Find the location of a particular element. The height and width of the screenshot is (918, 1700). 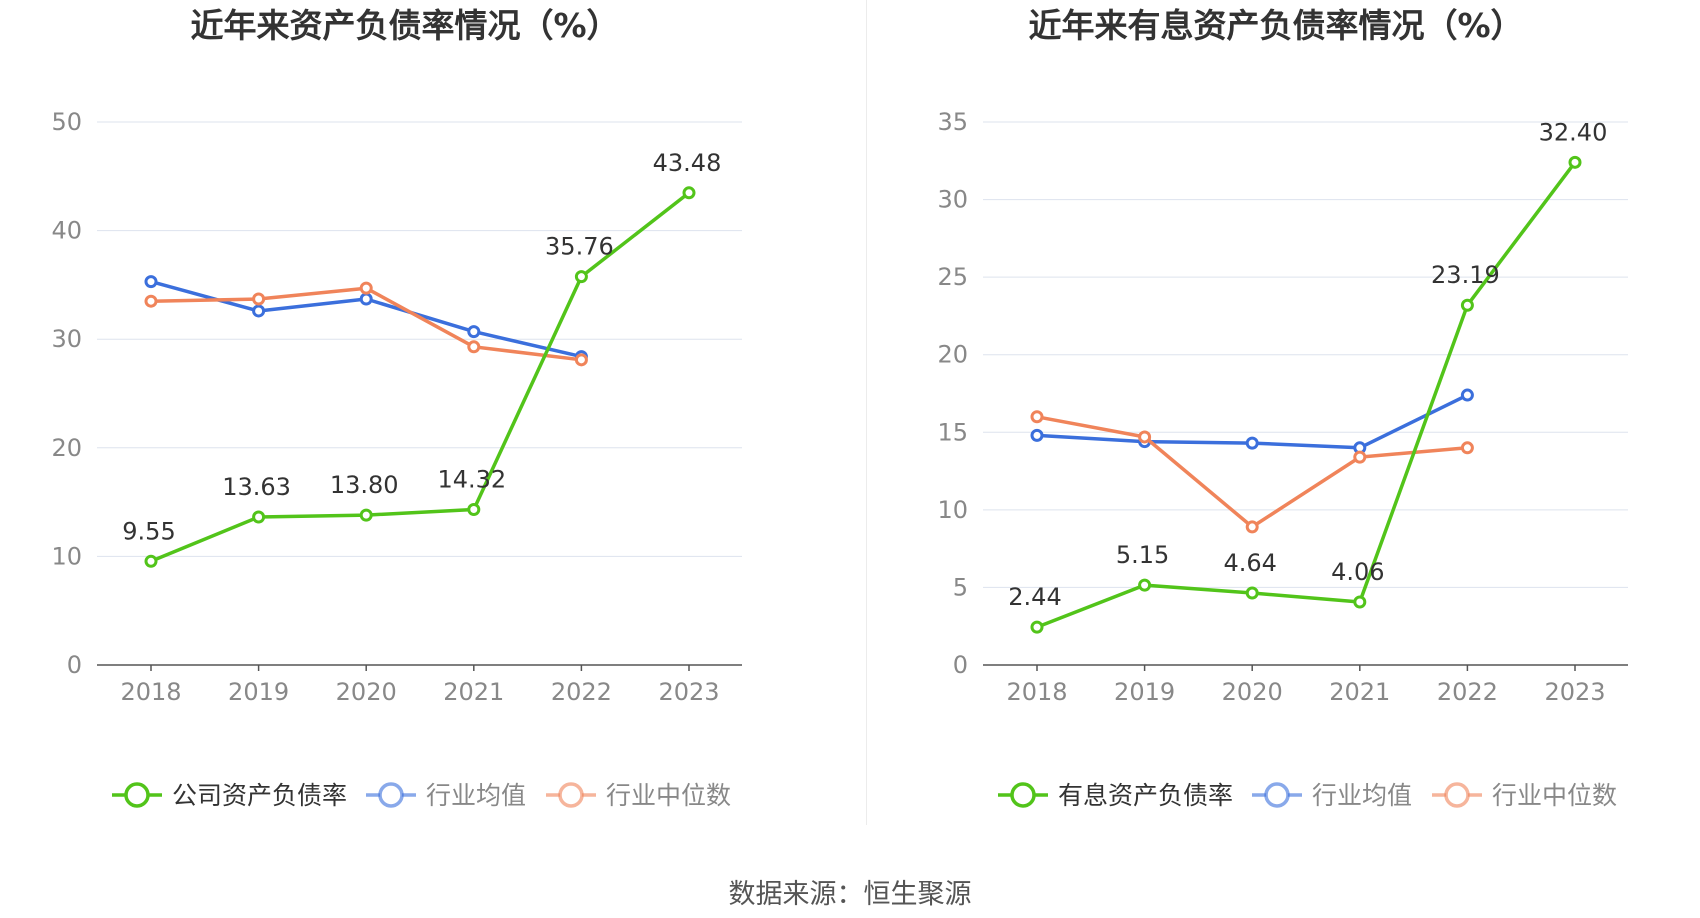

data-label: 43.48 is located at coordinates (687, 163).